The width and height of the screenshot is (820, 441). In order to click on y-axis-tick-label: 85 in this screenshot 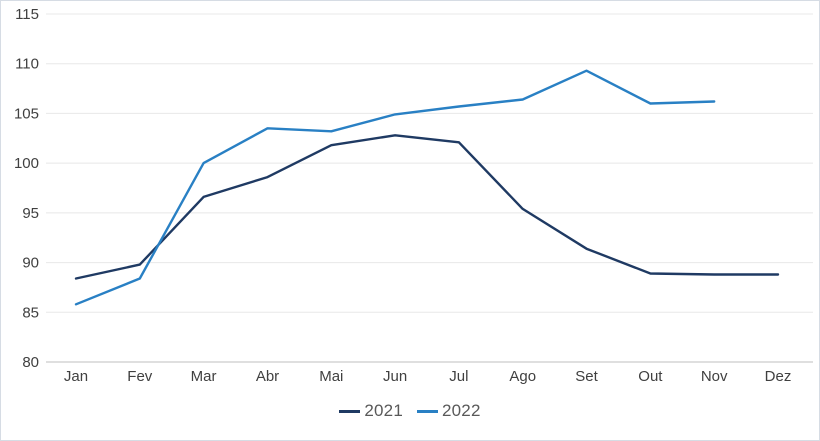, I will do `click(30, 312)`.